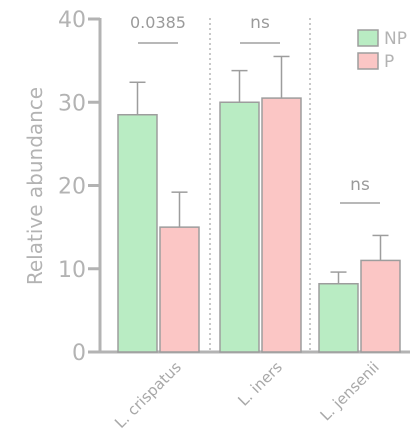 The width and height of the screenshot is (410, 447). I want to click on y-tick-label-10: 10, so click(72, 270).